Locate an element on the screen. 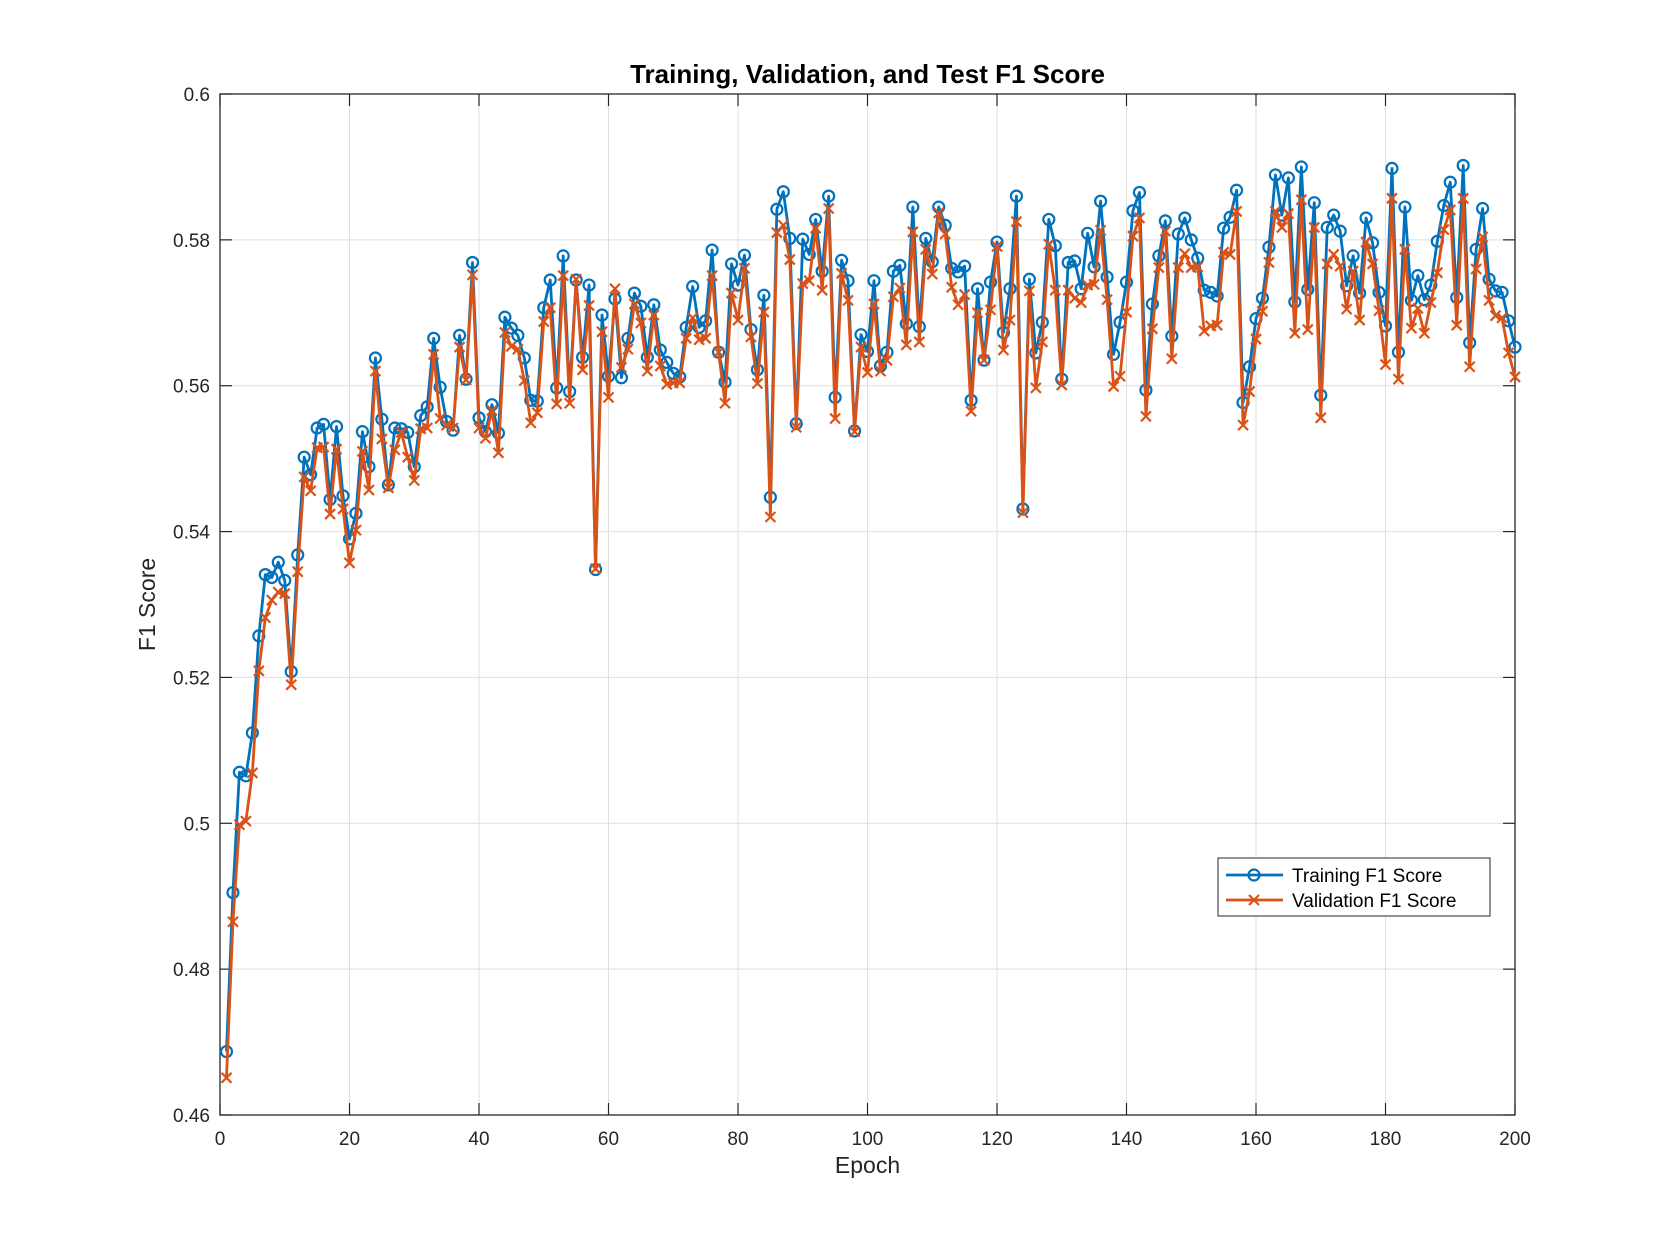  legend-entry: Training F1 Score is located at coordinates (1334, 876).